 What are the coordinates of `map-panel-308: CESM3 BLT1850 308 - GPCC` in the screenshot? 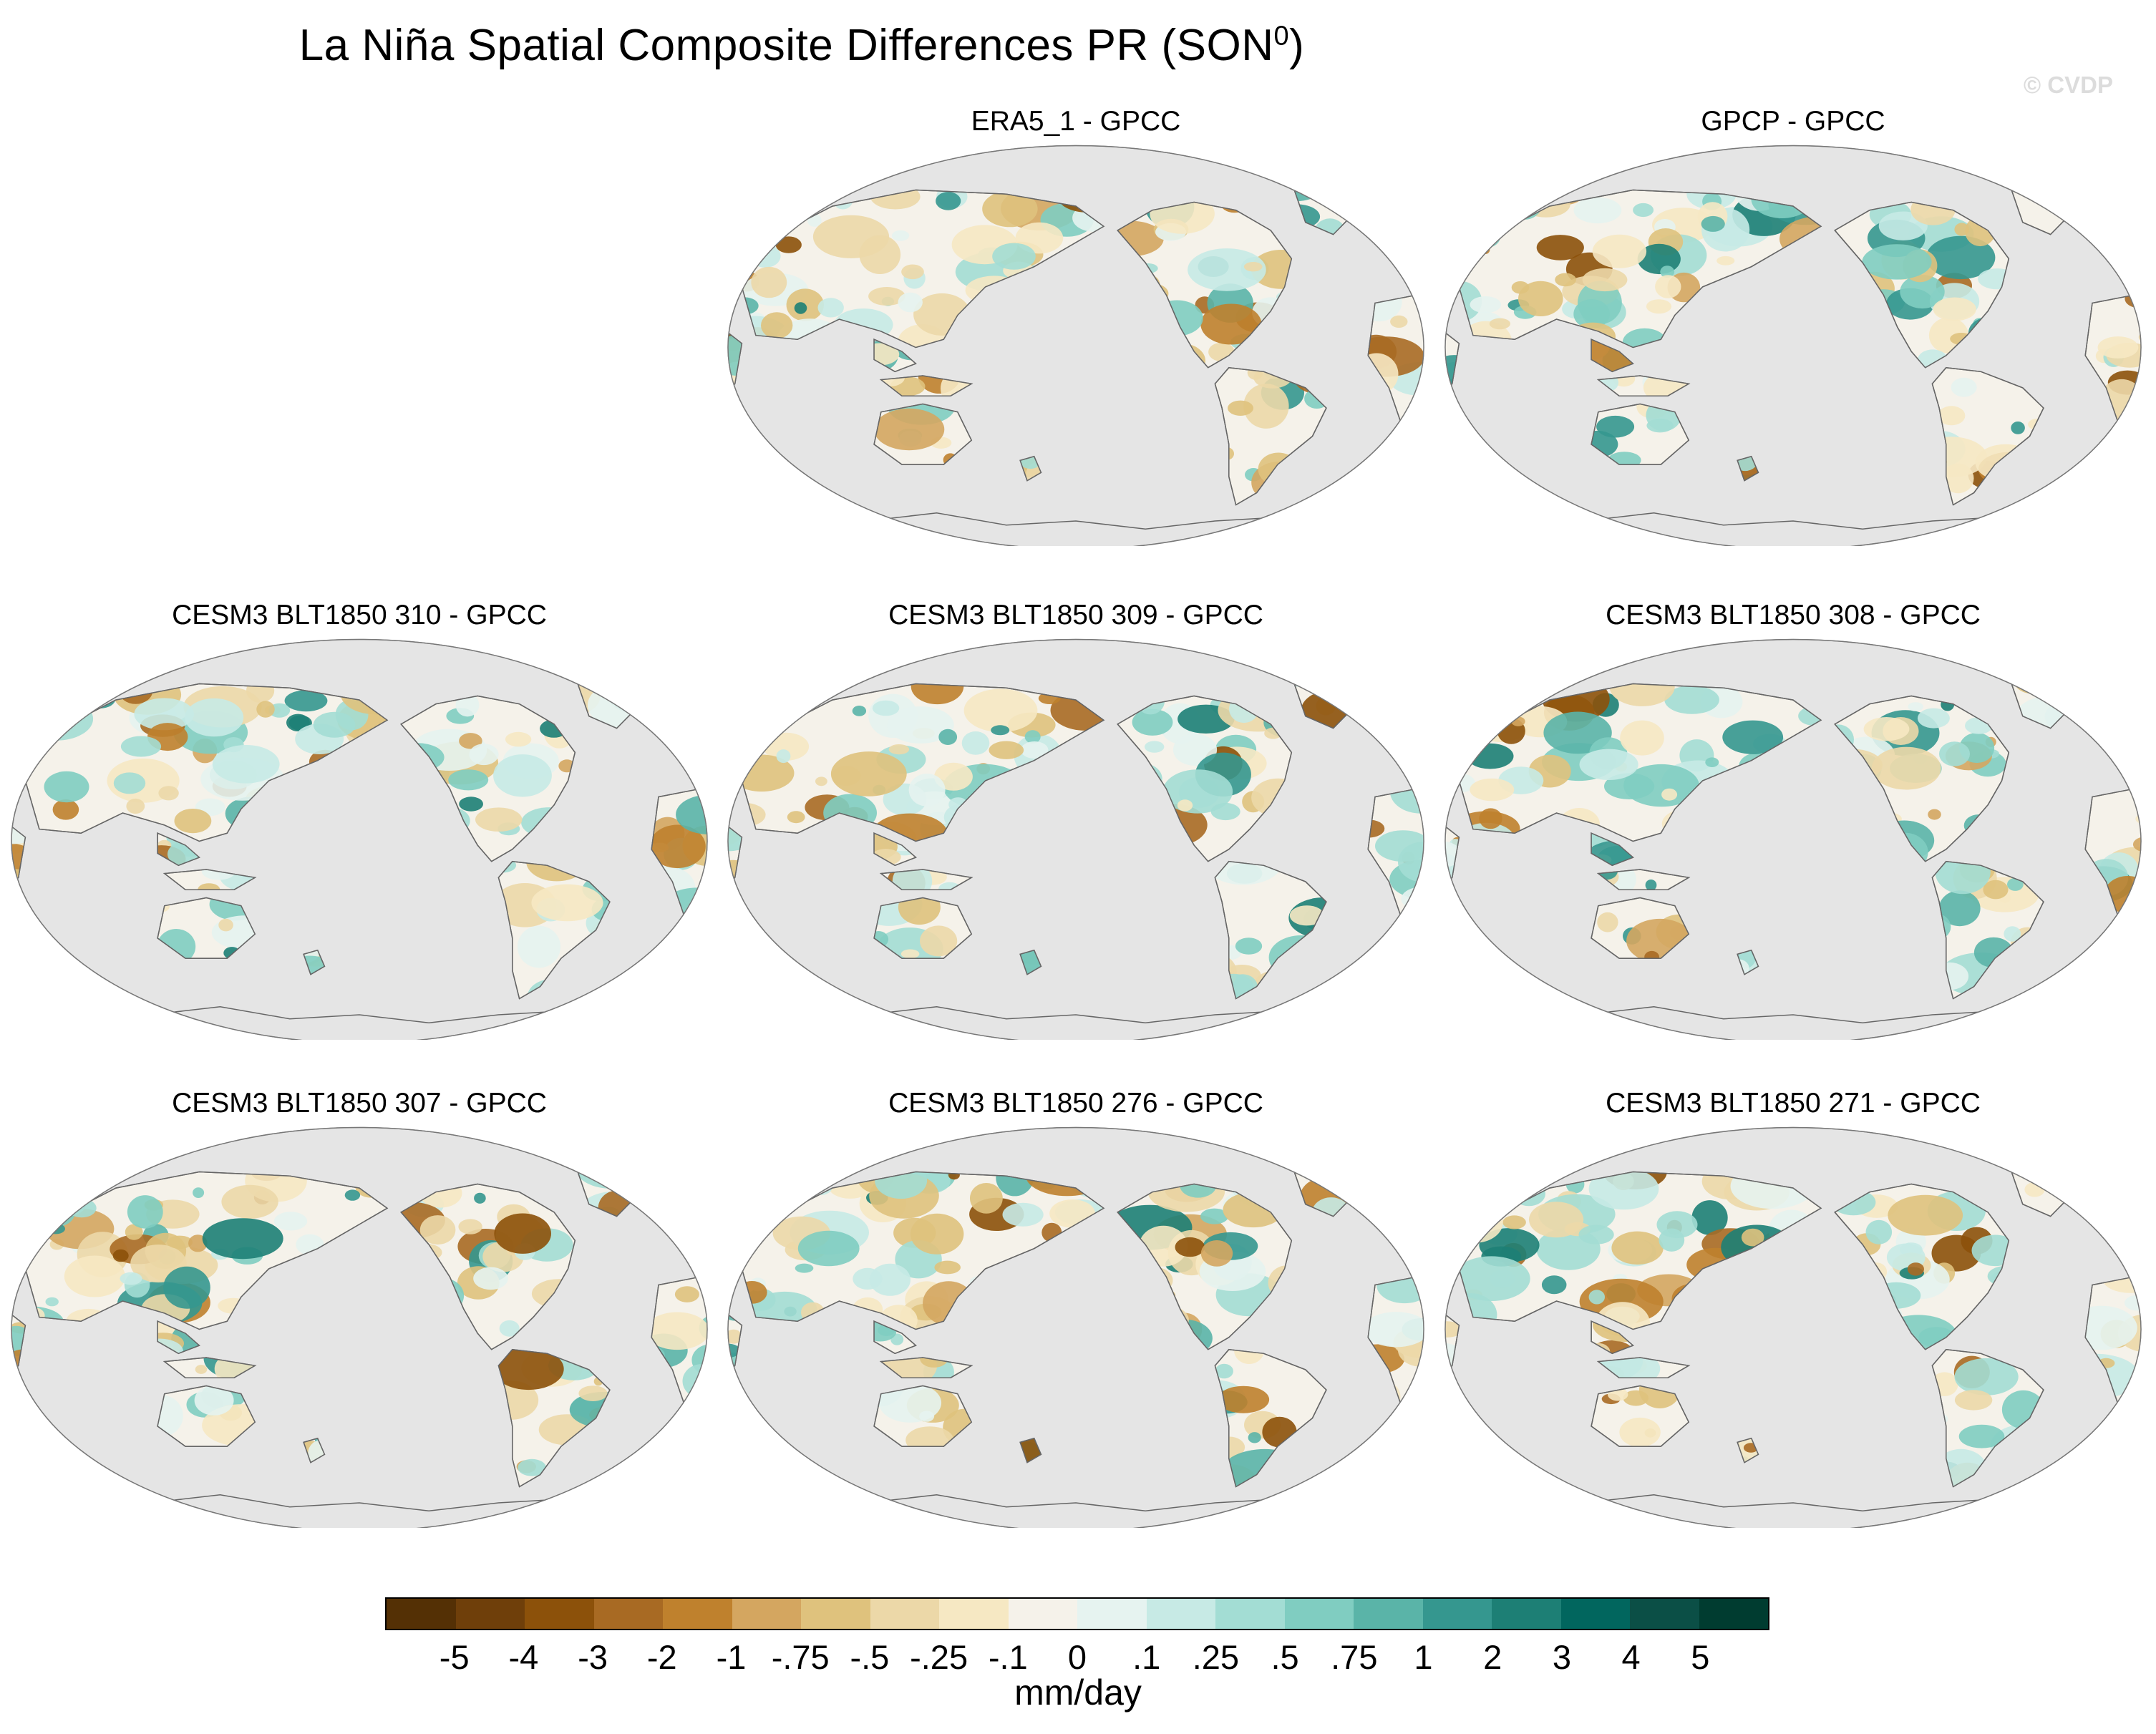 It's located at (1793, 820).